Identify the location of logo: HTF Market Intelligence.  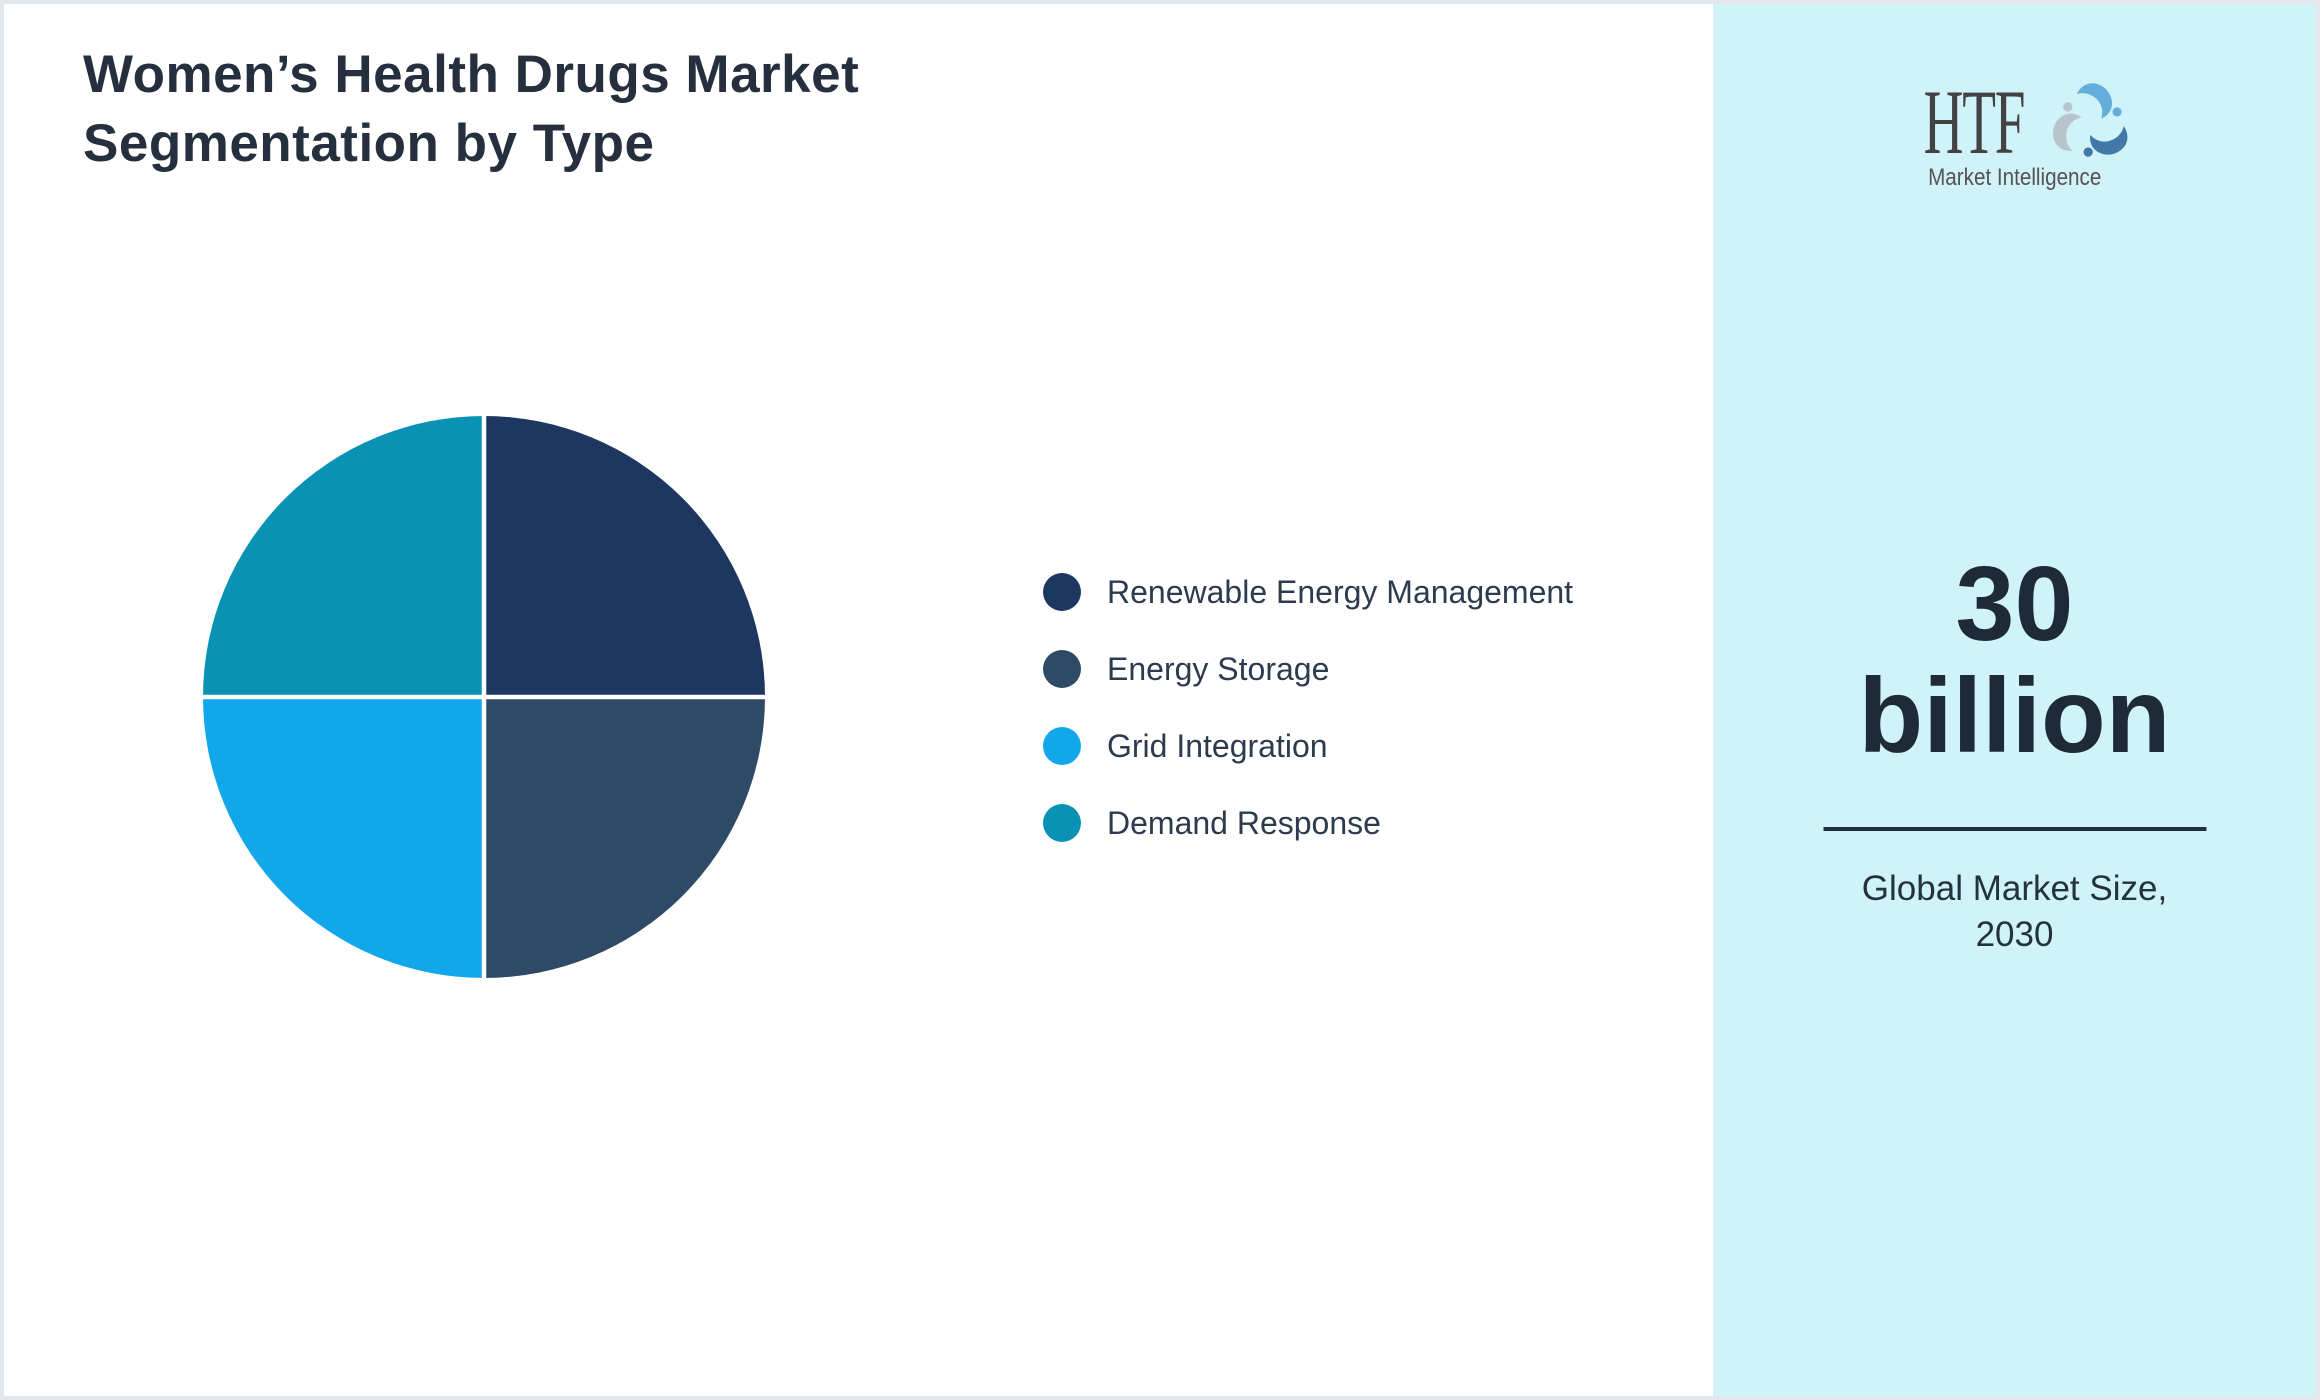
(2014, 131).